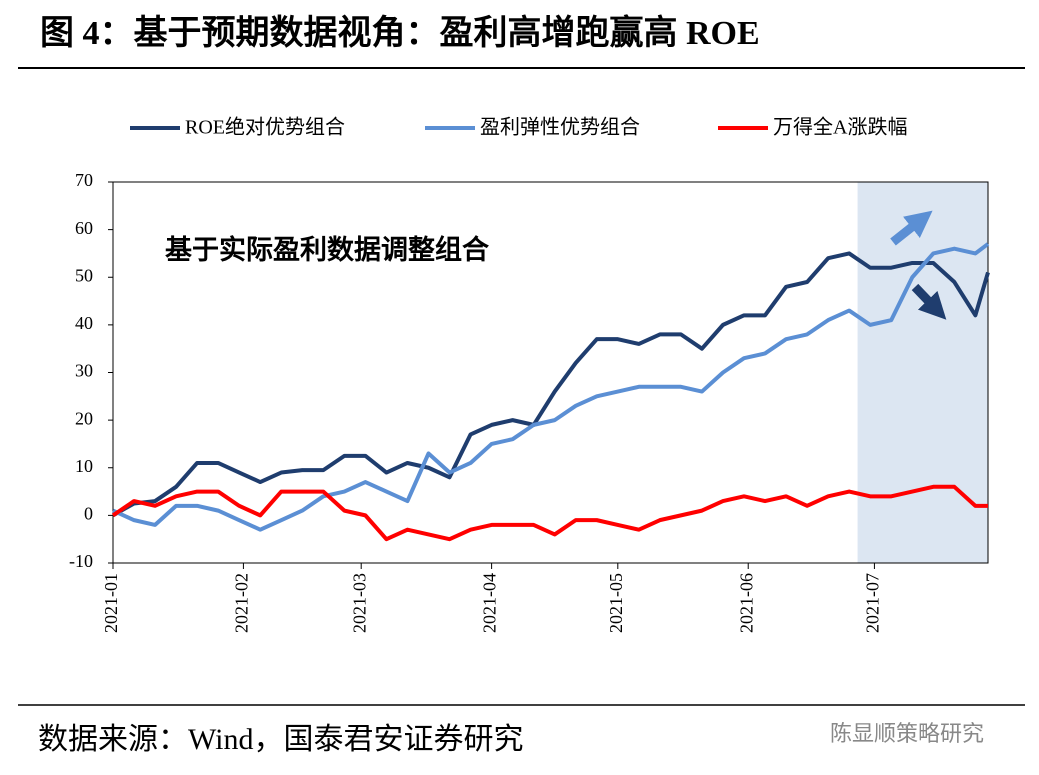  Describe the element at coordinates (560, 127) in the screenshot. I see `legend-label: 盈利弹性优势组合` at that location.